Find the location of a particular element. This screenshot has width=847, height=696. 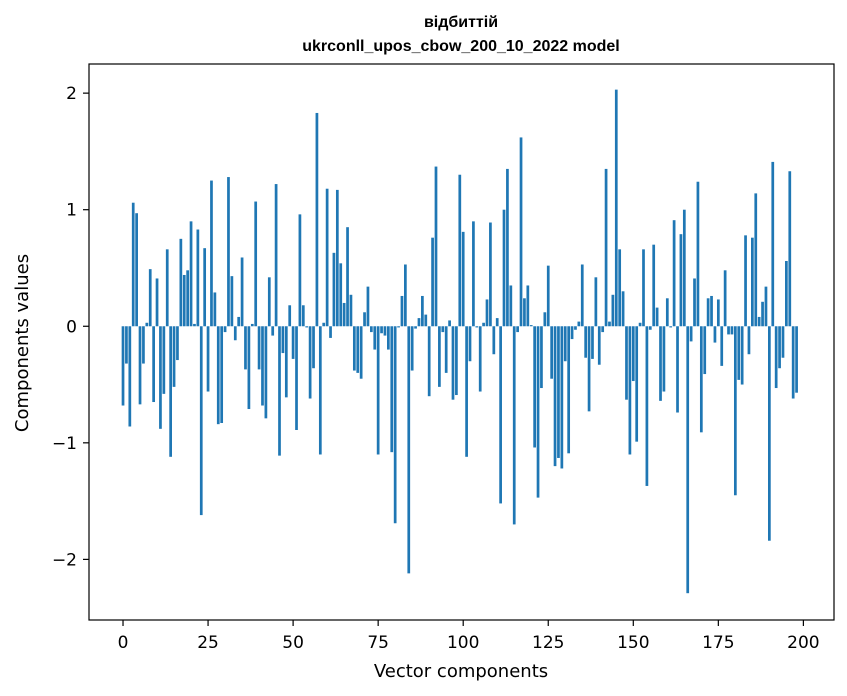

x-tick-label: 100 is located at coordinates (463, 643).